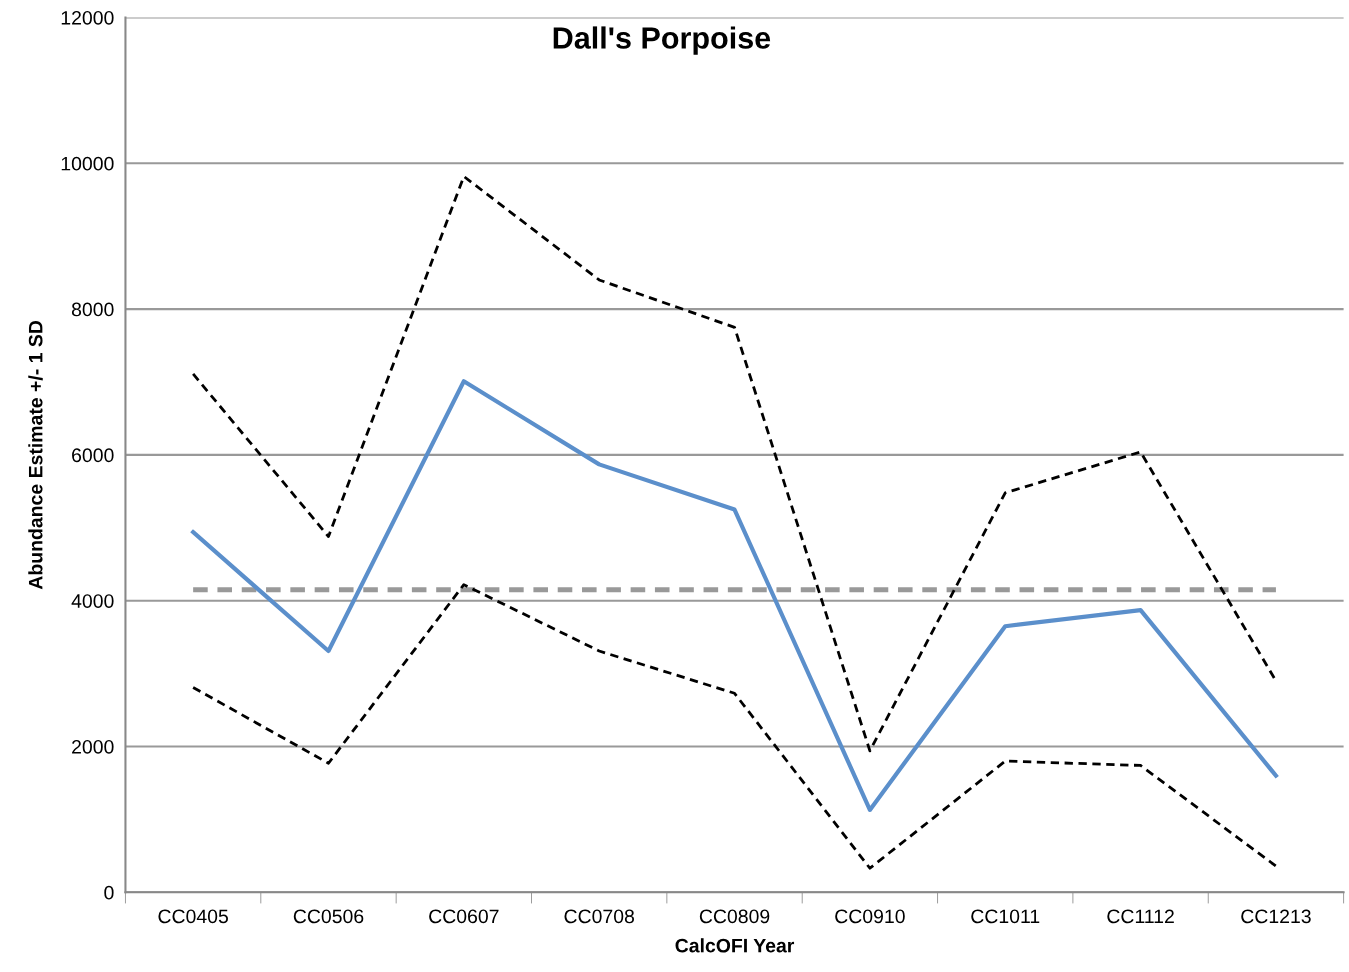 Image resolution: width=1349 pixels, height=972 pixels. I want to click on x-tick-label: CC0506, so click(328, 916).